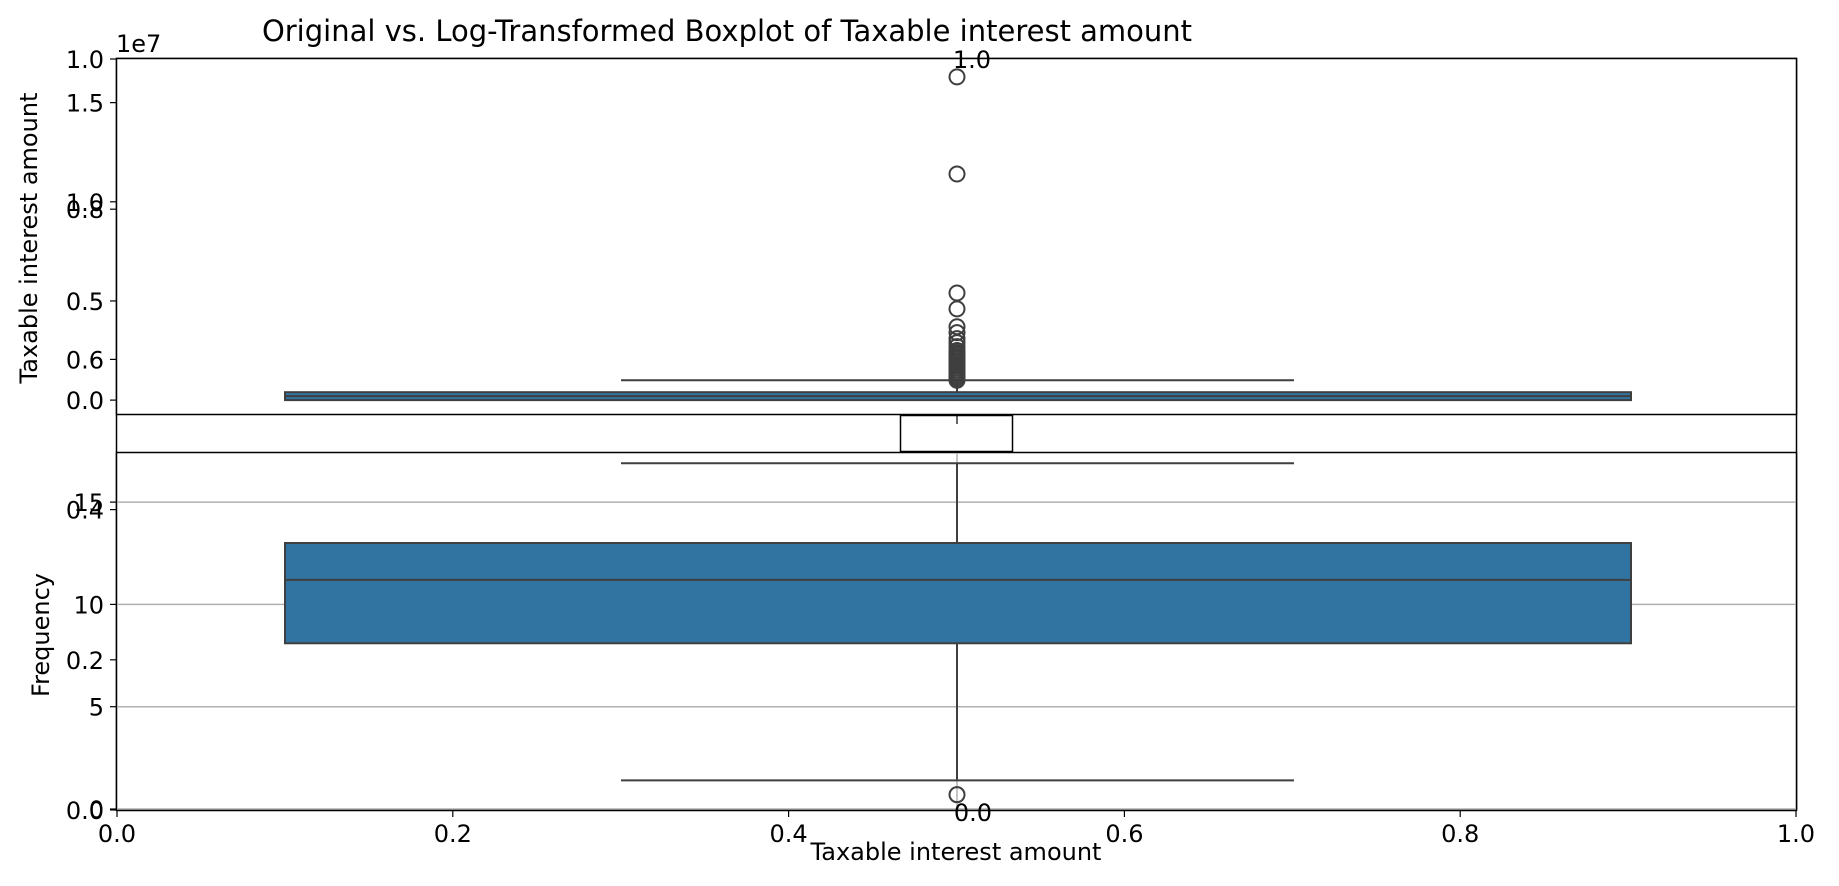  Describe the element at coordinates (453, 834) in the screenshot. I see `x-tick-label: 0.2` at that location.